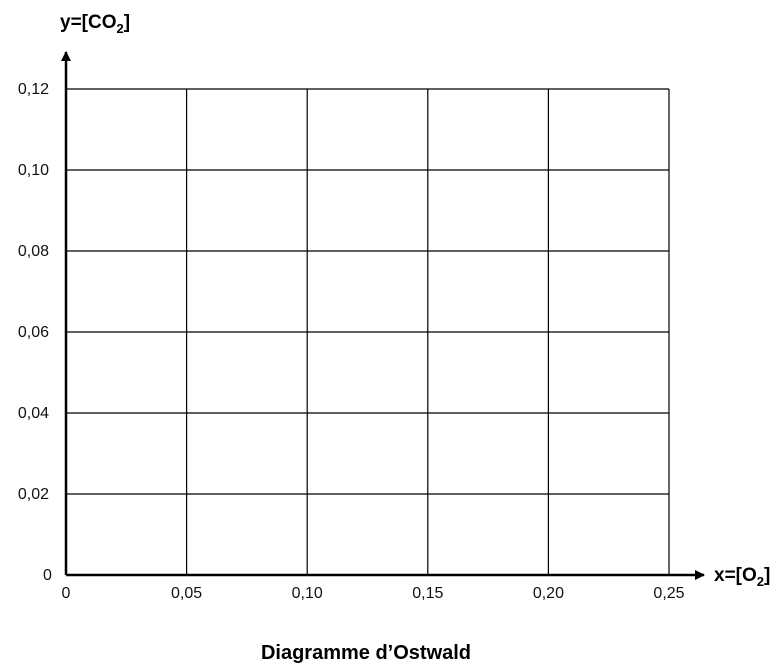 The width and height of the screenshot is (784, 665). Describe the element at coordinates (33, 332) in the screenshot. I see `y-tick-label: 0,06` at that location.